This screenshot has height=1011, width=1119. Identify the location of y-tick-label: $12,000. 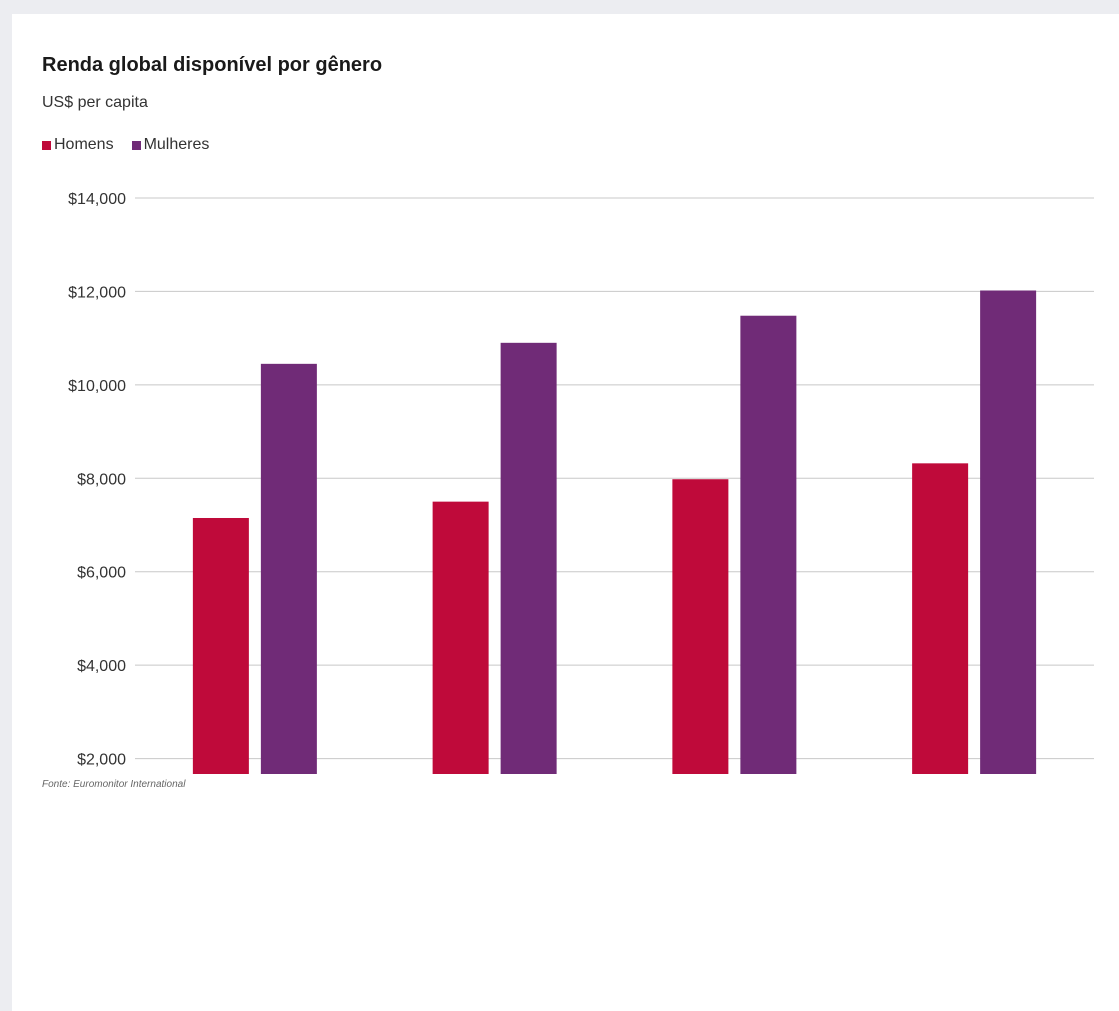
(97, 292).